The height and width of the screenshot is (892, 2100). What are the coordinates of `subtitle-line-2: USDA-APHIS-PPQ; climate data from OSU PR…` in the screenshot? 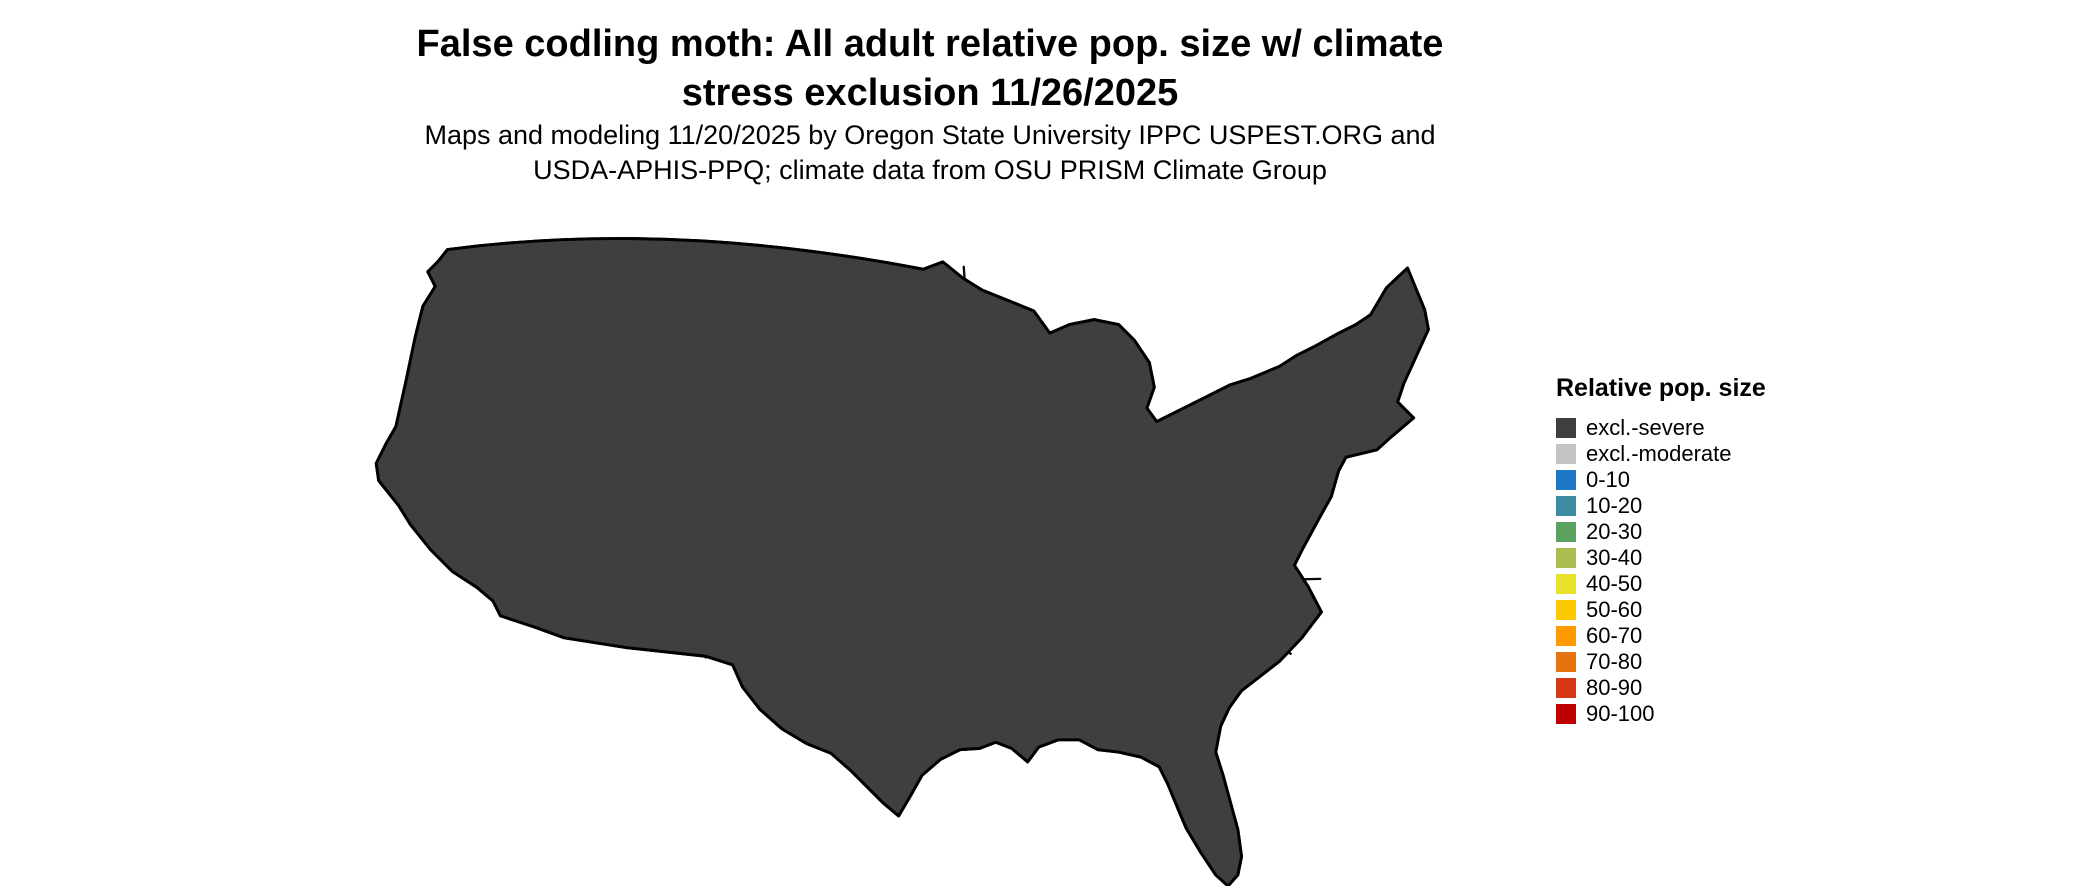 It's located at (930, 170).